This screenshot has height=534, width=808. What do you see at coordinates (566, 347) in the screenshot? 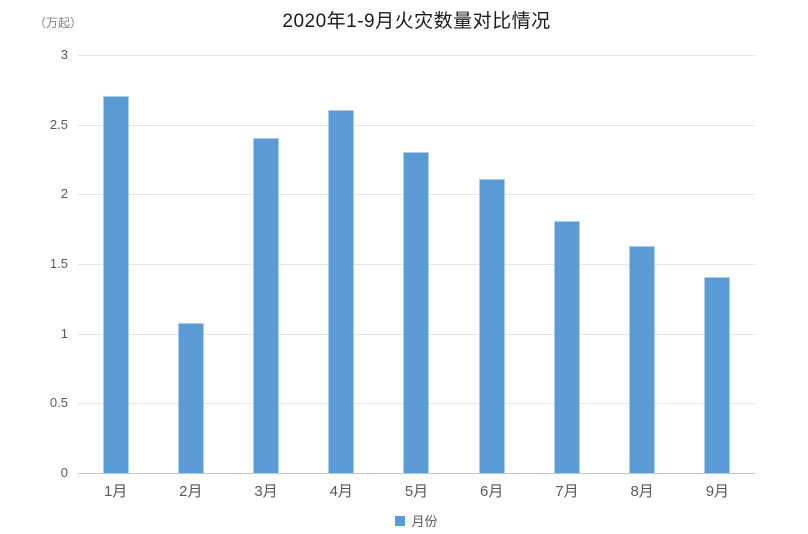
I see `bar-7月` at bounding box center [566, 347].